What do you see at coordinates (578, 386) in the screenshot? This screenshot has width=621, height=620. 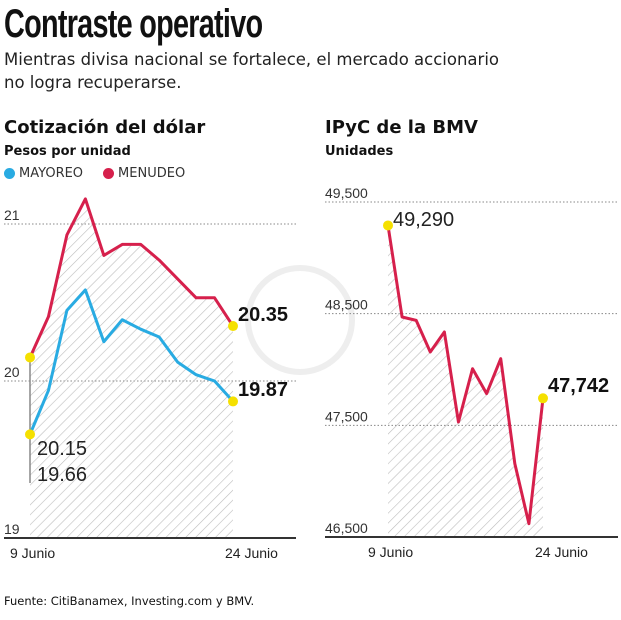 I see `end-value-label: 47,742` at bounding box center [578, 386].